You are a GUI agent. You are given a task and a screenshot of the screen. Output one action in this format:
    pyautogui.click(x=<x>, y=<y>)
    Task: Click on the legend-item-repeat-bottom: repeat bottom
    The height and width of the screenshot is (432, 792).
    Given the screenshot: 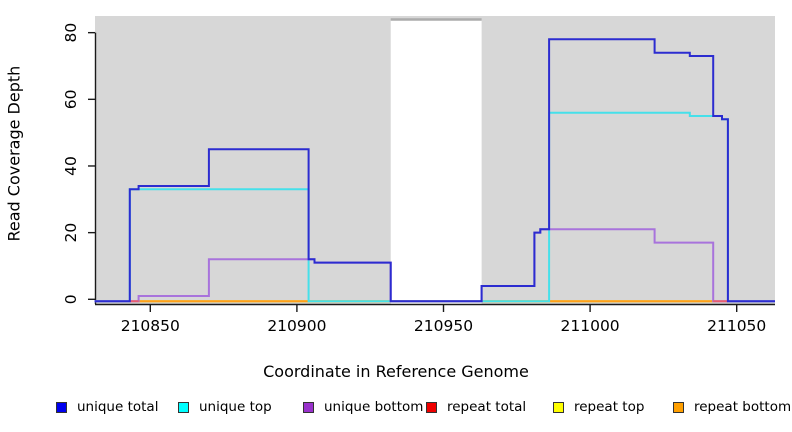 What is the action you would take?
    pyautogui.click(x=732, y=407)
    